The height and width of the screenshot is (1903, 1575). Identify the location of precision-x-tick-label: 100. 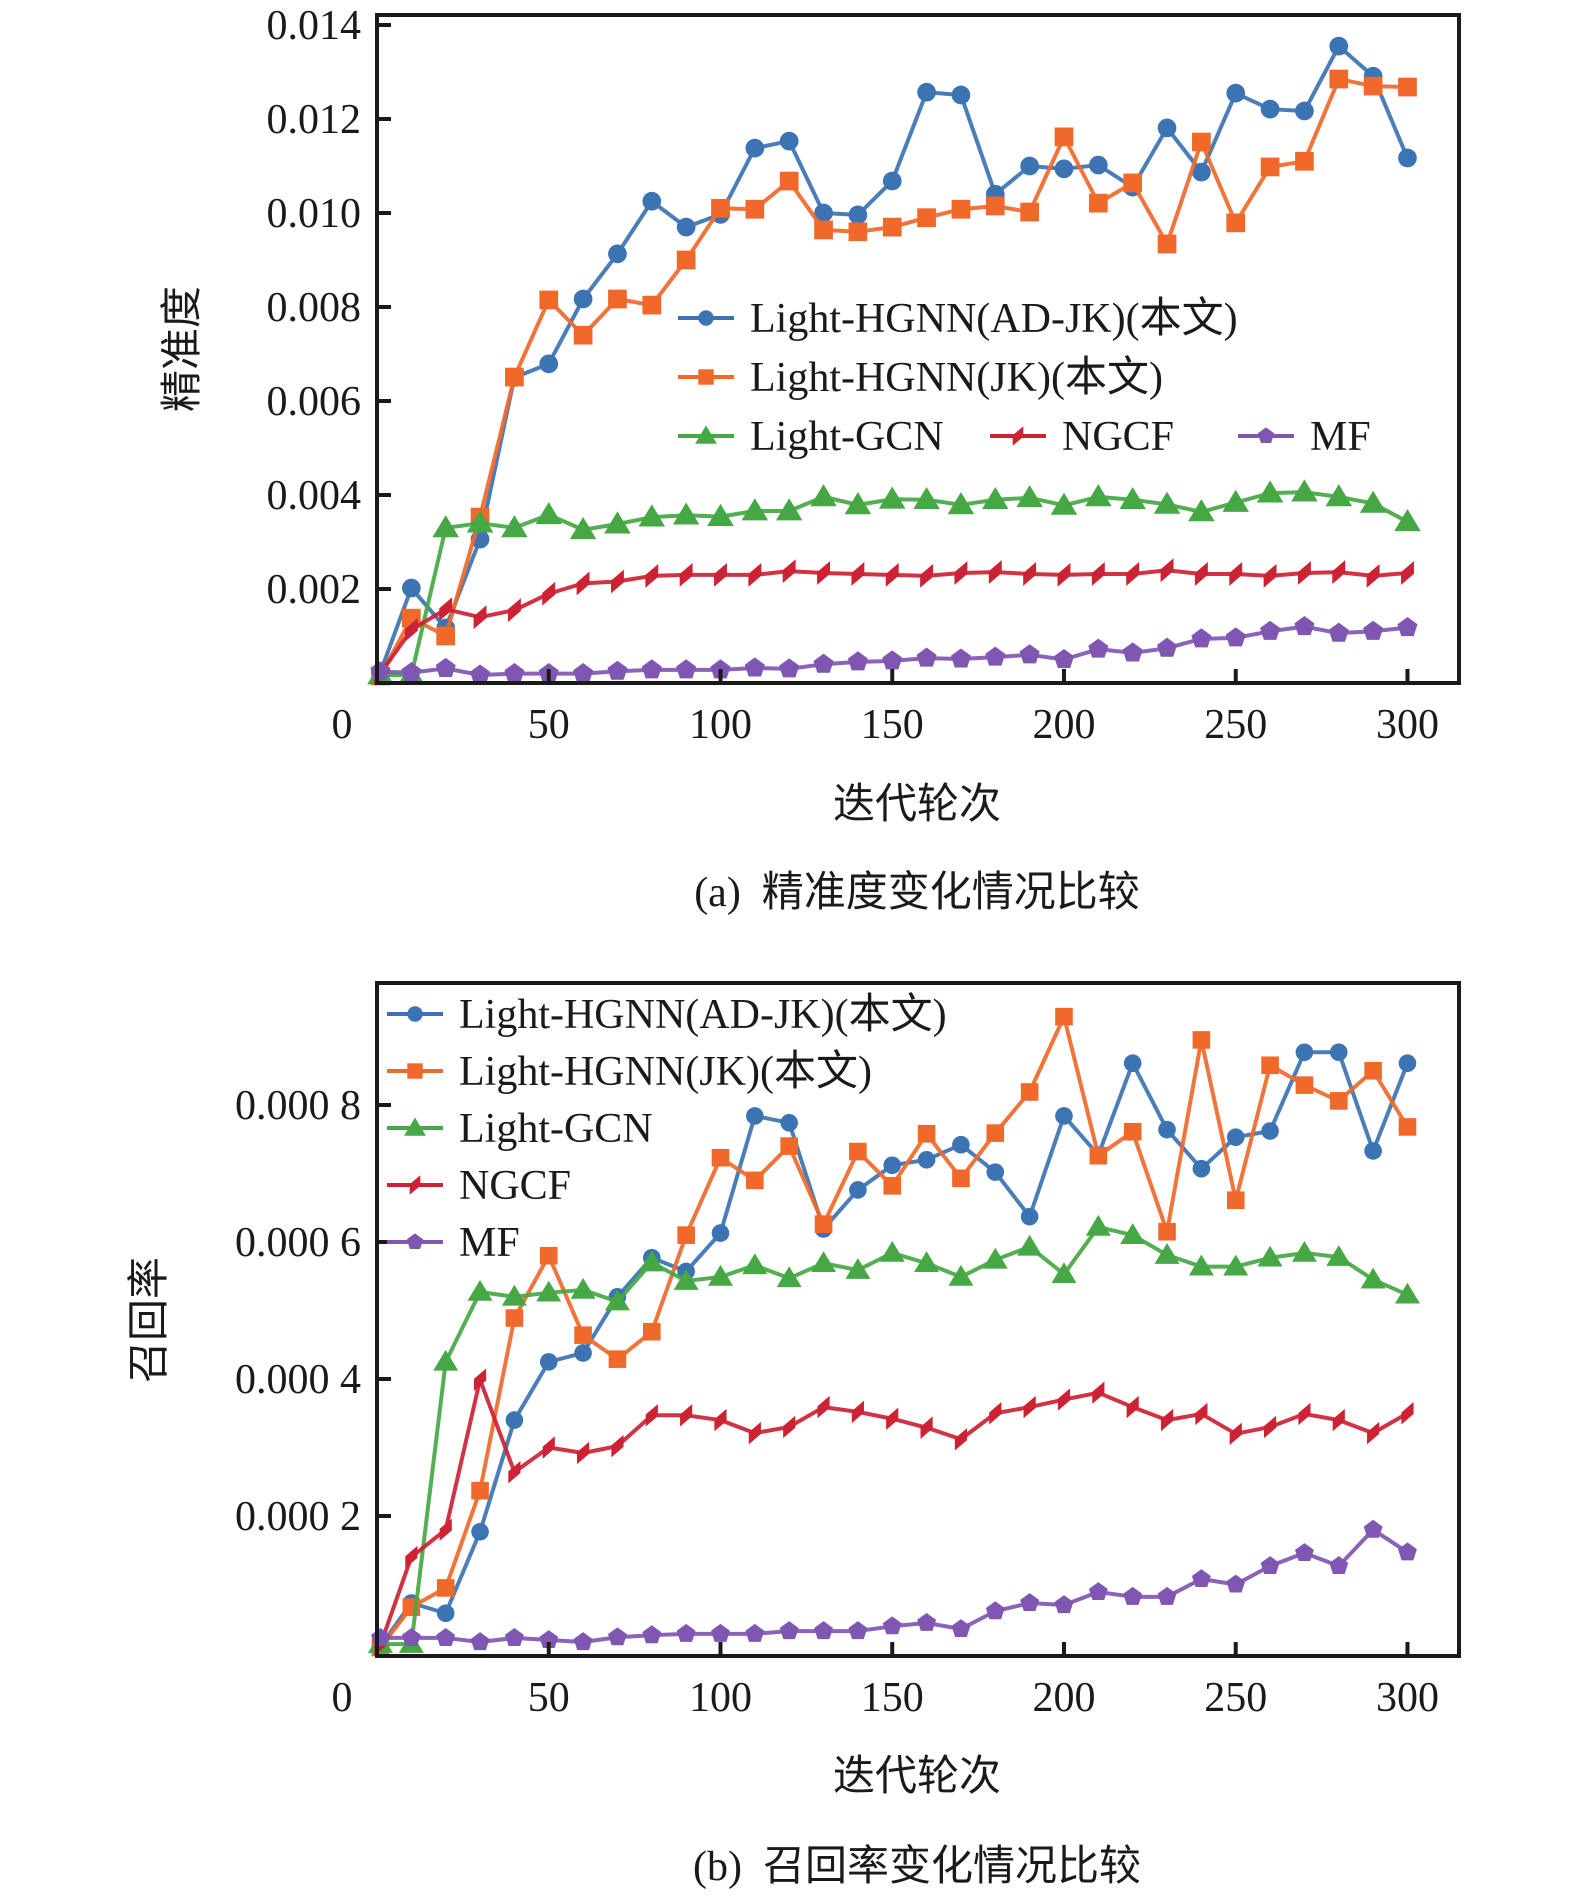
(720, 725).